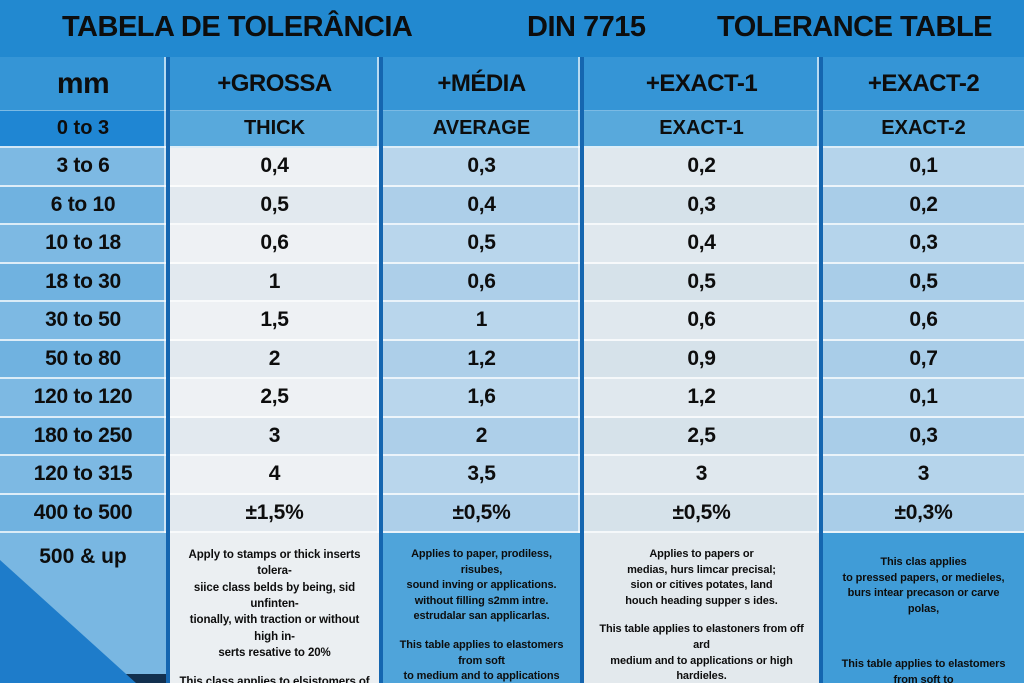 The image size is (1024, 683). Describe the element at coordinates (274, 321) in the screenshot. I see `value-cell: 1,5` at that location.